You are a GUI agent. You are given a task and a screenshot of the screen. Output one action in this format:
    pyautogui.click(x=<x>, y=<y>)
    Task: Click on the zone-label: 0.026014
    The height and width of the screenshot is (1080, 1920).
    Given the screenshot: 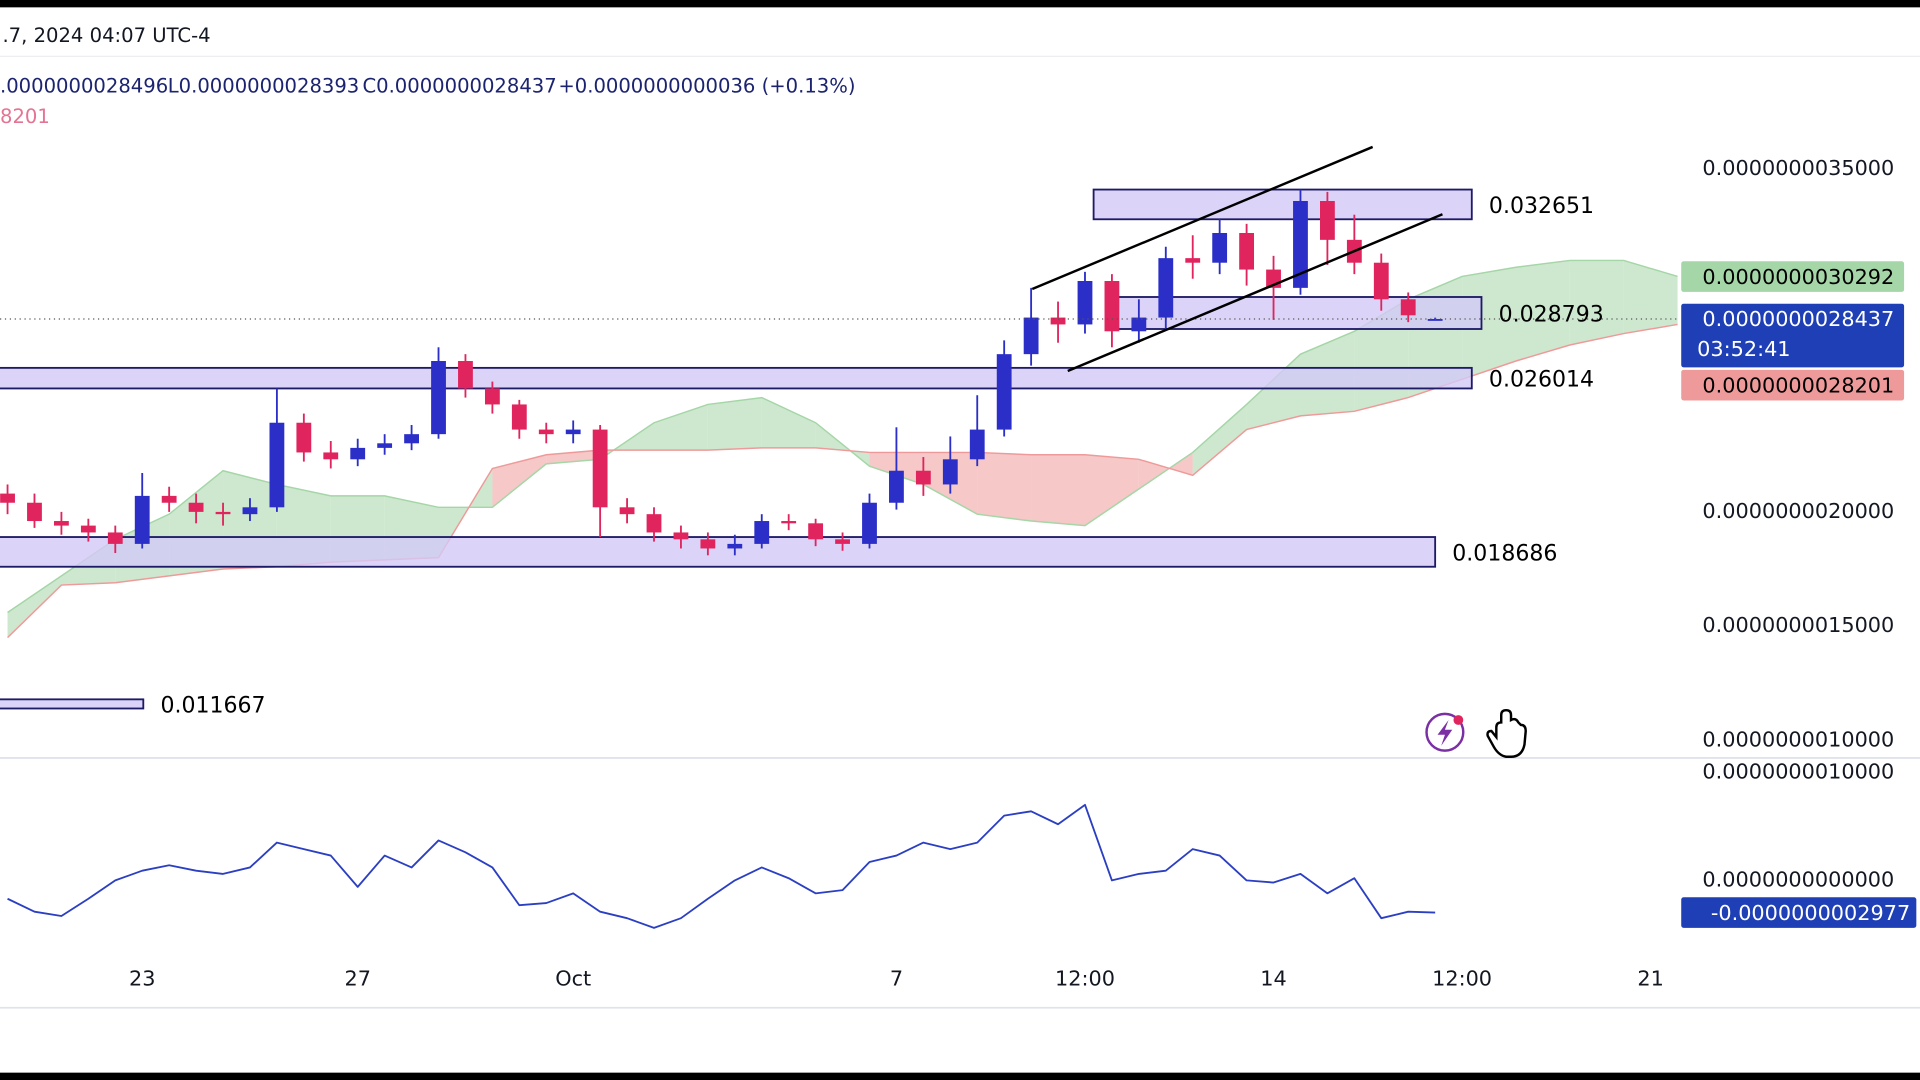 What is the action you would take?
    pyautogui.click(x=1541, y=380)
    